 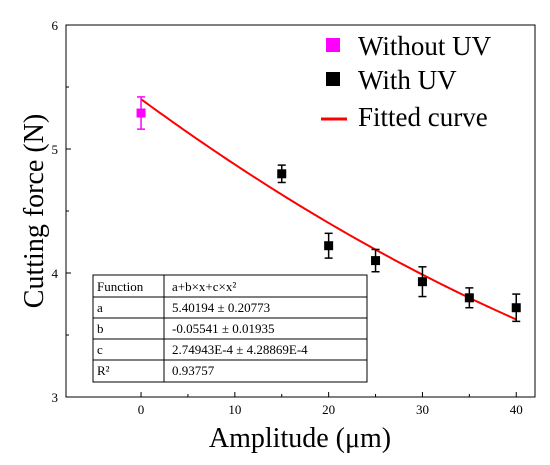 I want to click on fit-table-cell: a+b×x+c×x², so click(x=204, y=286).